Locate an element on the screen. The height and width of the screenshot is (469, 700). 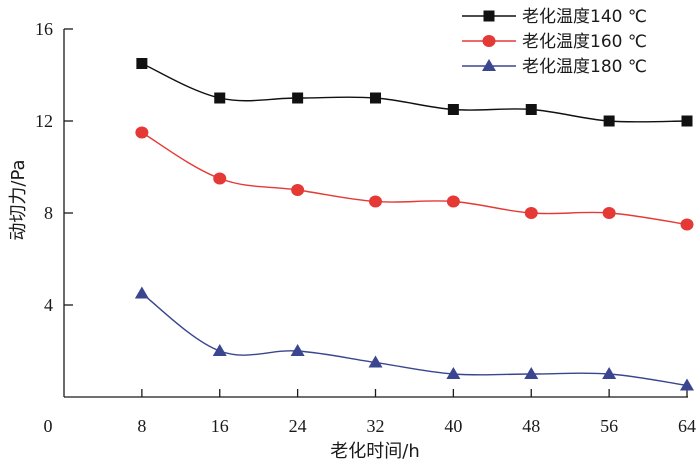
y-tick-label: 12 is located at coordinates (44, 121).